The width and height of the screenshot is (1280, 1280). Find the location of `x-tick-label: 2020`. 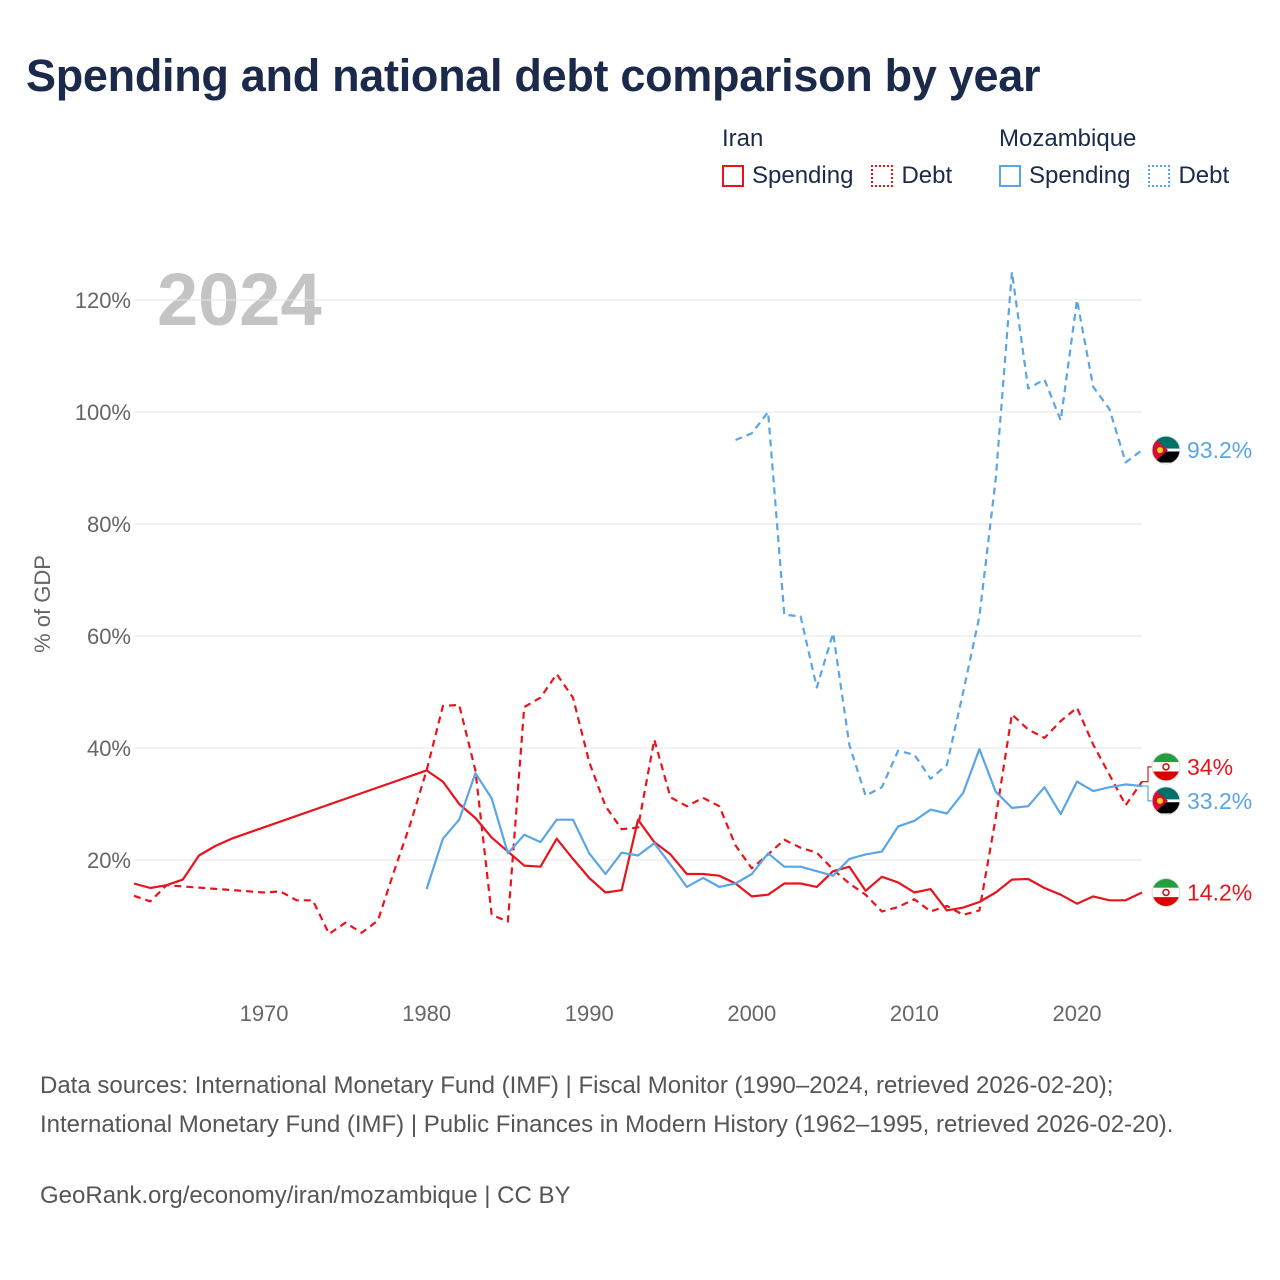

x-tick-label: 2020 is located at coordinates (1076, 1013).